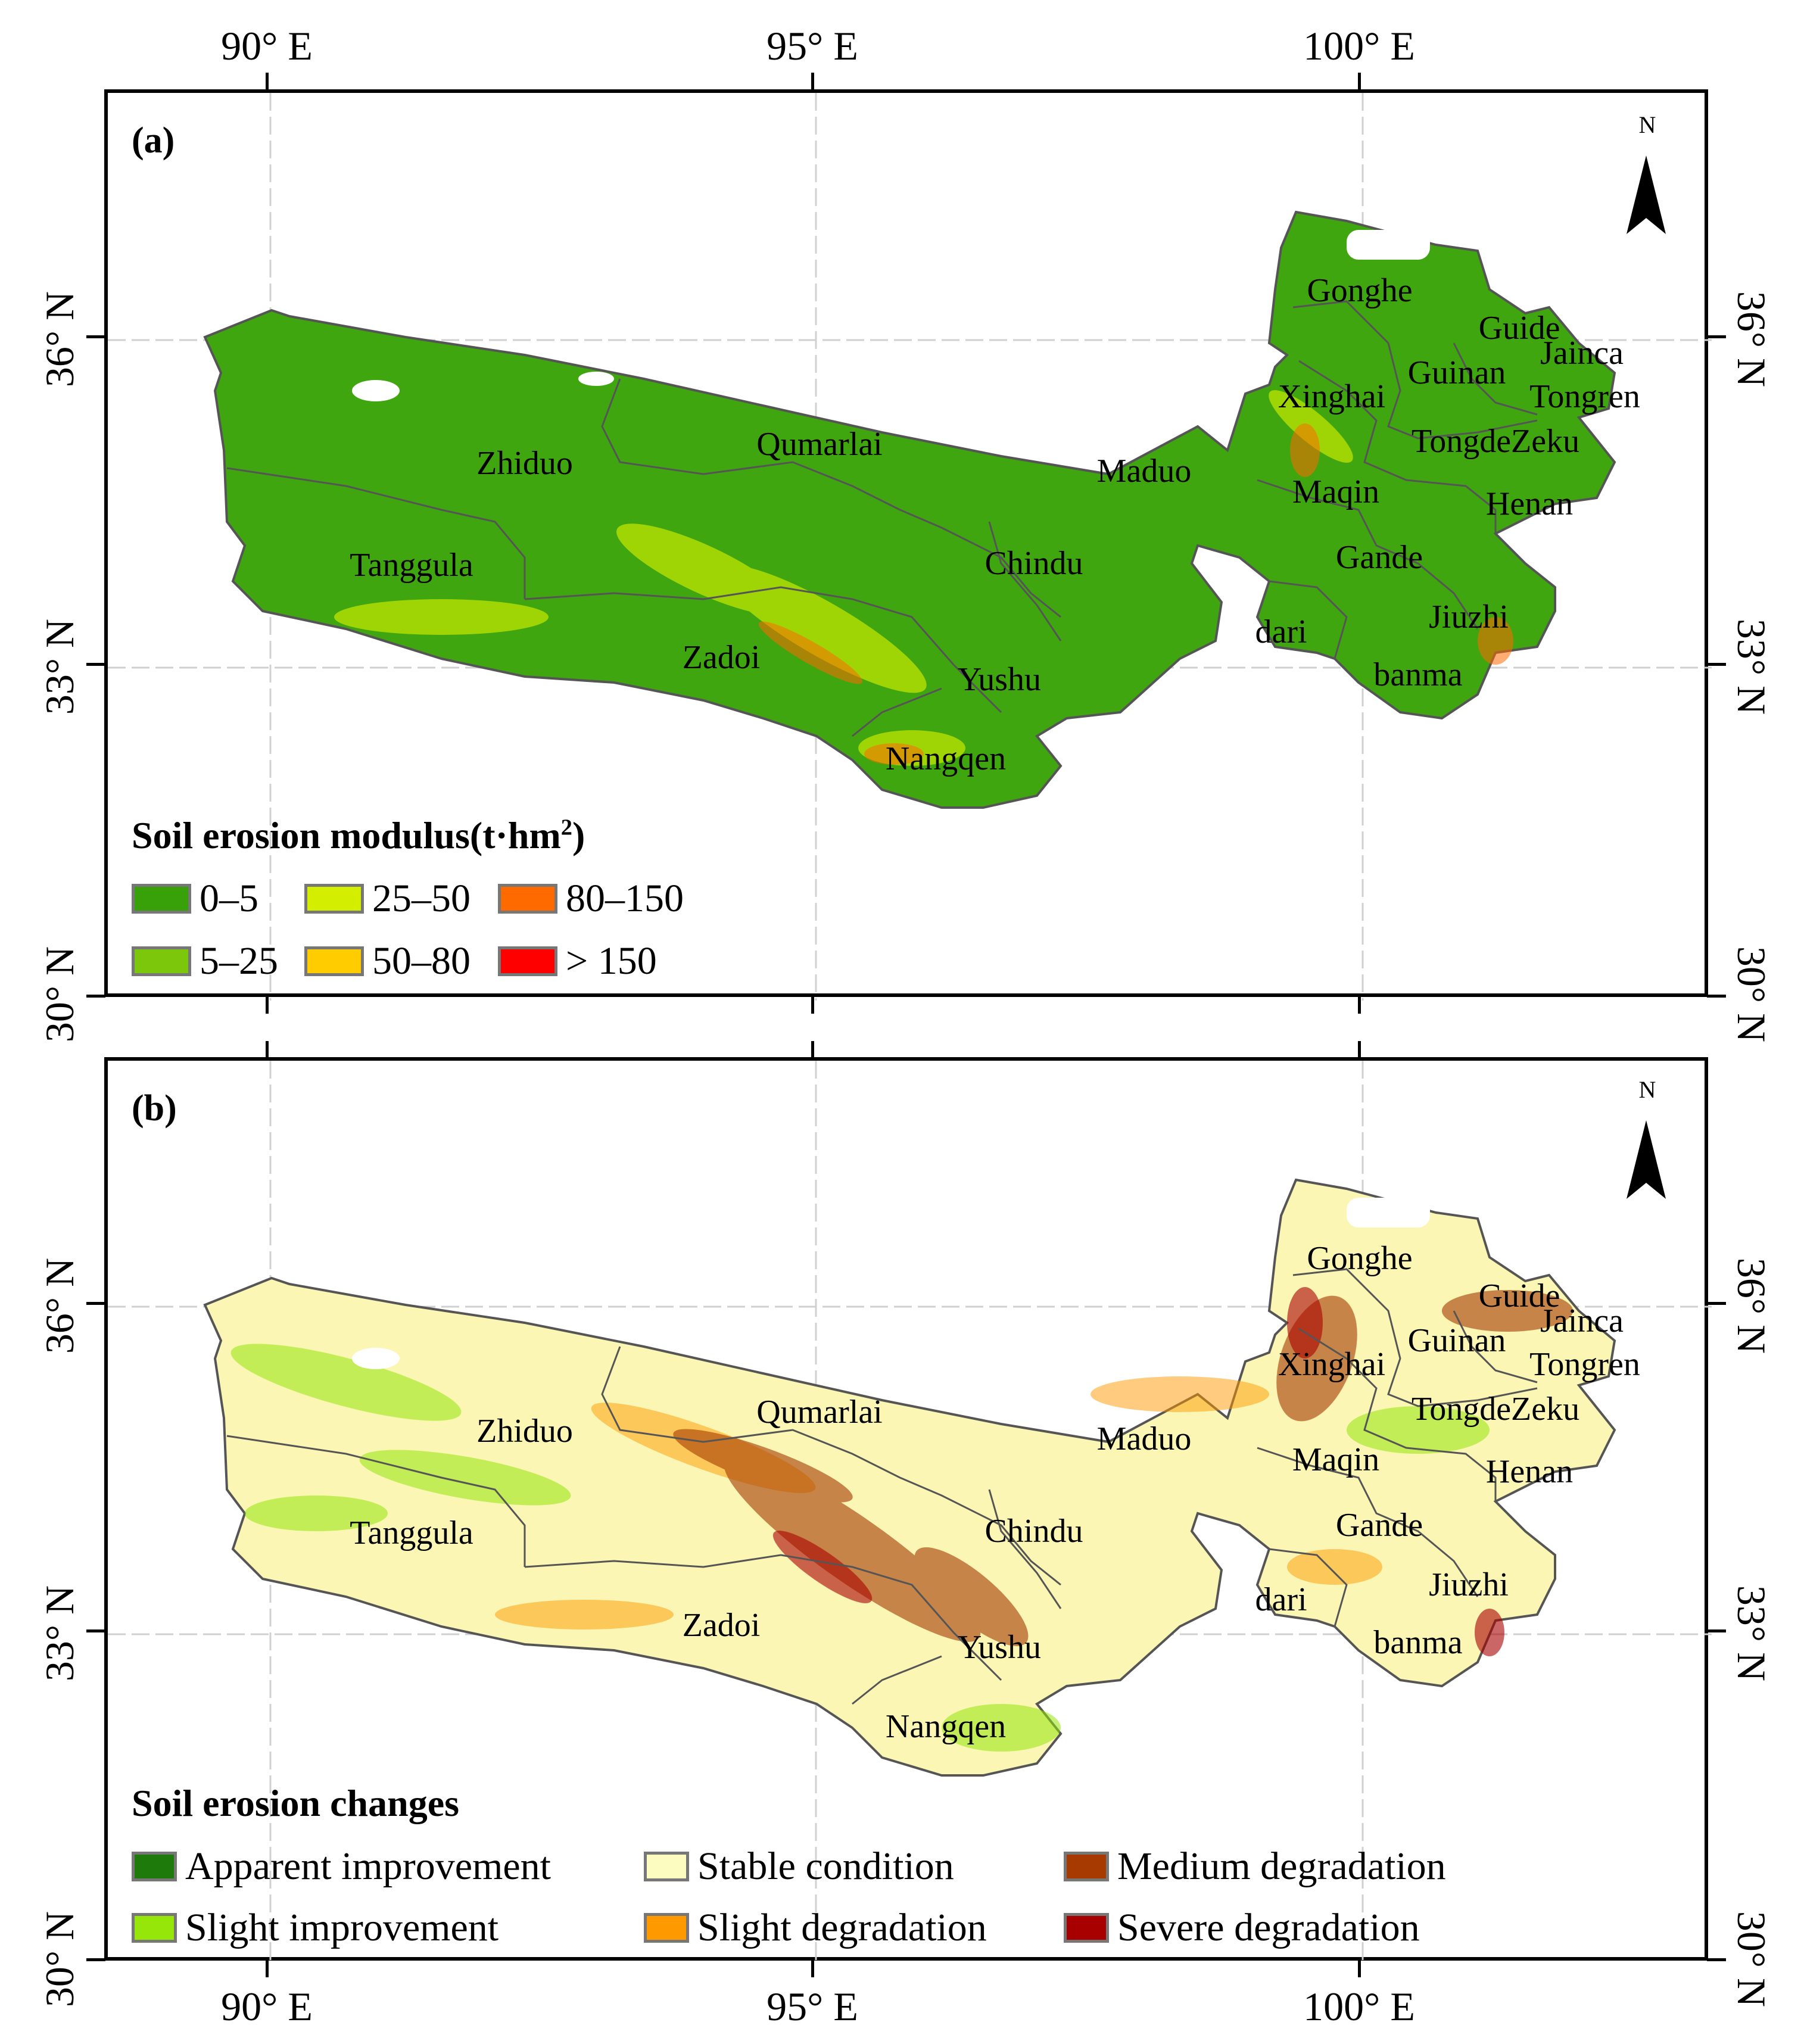 The image size is (1804, 2044). Describe the element at coordinates (1716, 336) in the screenshot. I see `tick-36n-a-right` at that location.